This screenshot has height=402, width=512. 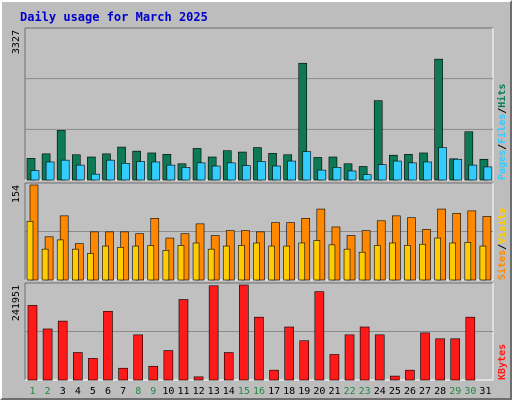 I want to click on right-axis-label: Pages/Files/Hits, so click(x=502, y=132).